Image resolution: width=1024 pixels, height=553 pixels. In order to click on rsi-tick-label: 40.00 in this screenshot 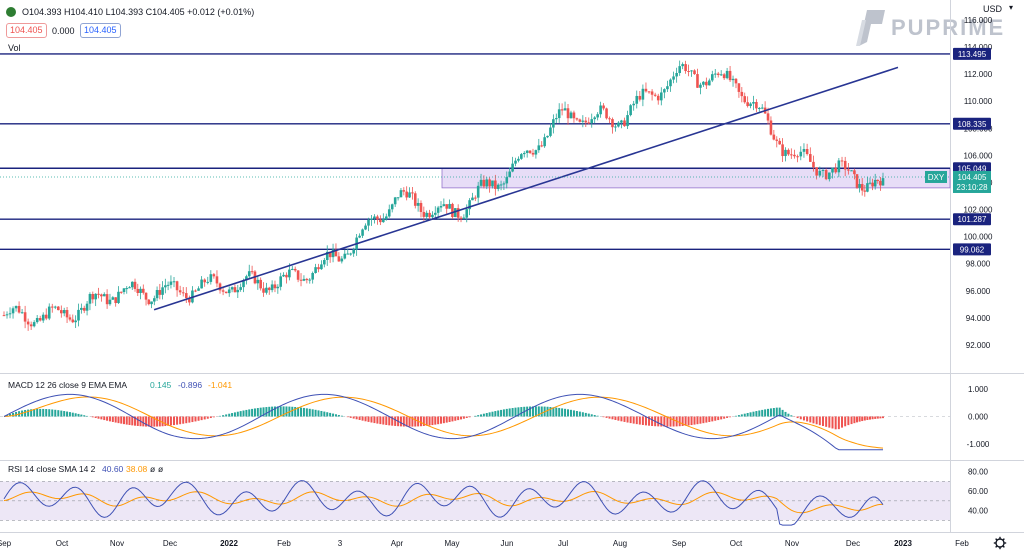, I will do `click(978, 511)`.